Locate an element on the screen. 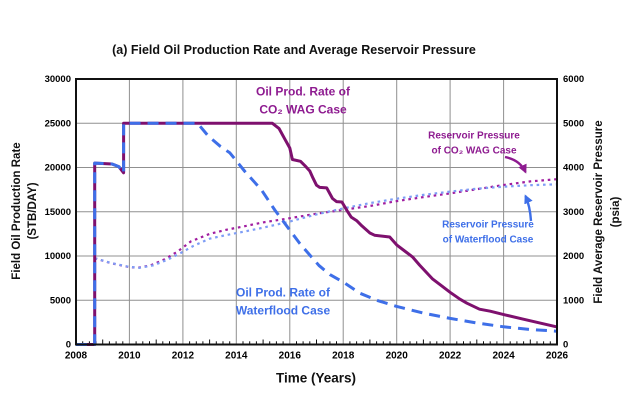 This screenshot has height=400, width=640. svg-text: 6000 is located at coordinates (573, 79).